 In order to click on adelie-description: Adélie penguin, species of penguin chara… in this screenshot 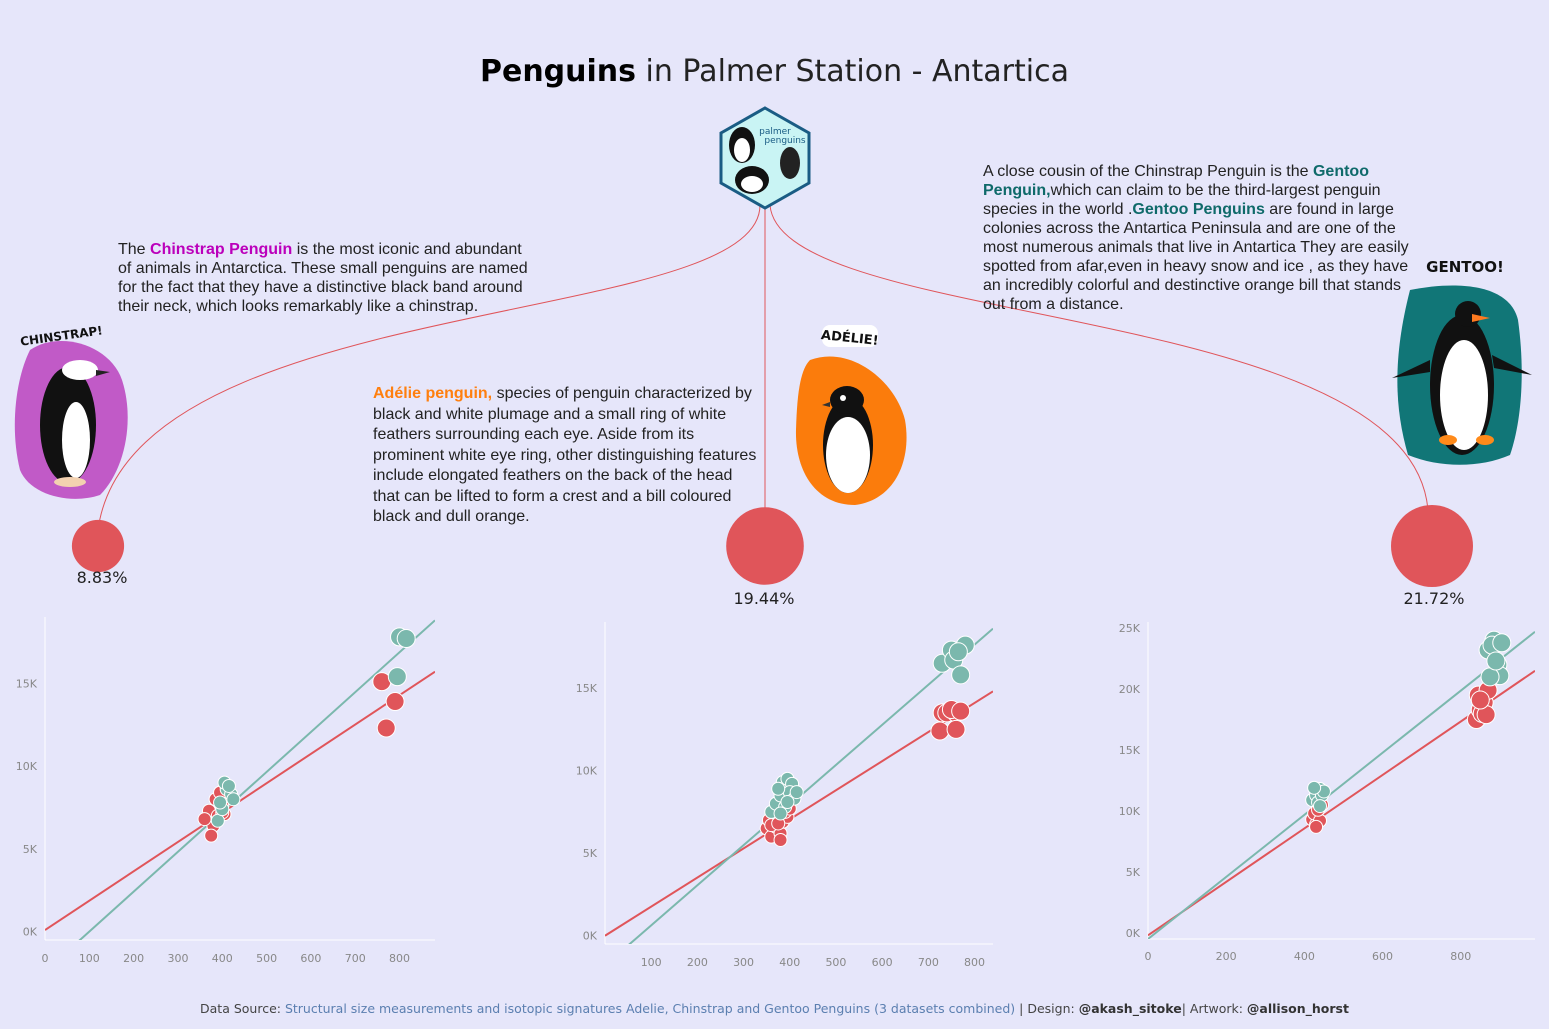, I will do `click(568, 456)`.